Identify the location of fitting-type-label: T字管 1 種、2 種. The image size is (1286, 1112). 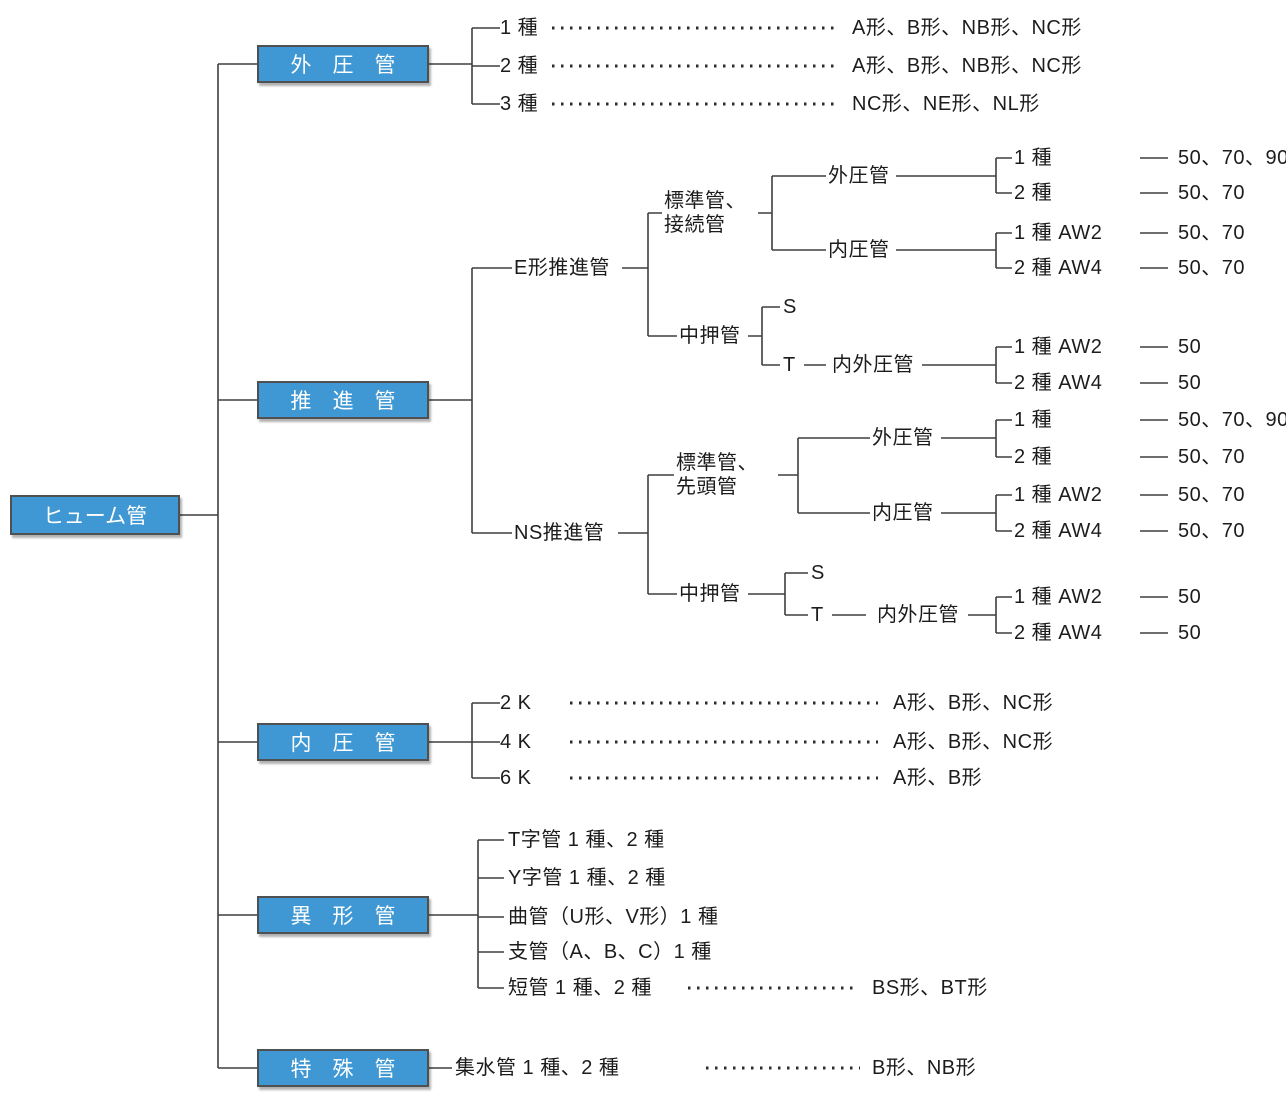
(586, 840).